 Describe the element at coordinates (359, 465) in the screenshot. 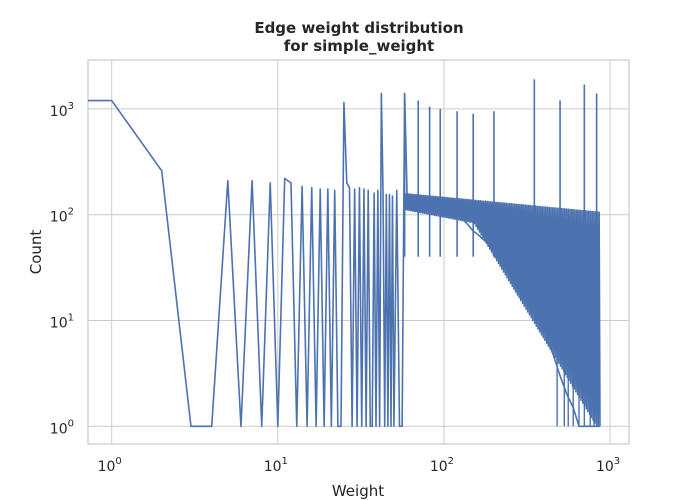

I see `x-tick-labels: 10⁰ 10¹ 10² 10³` at that location.